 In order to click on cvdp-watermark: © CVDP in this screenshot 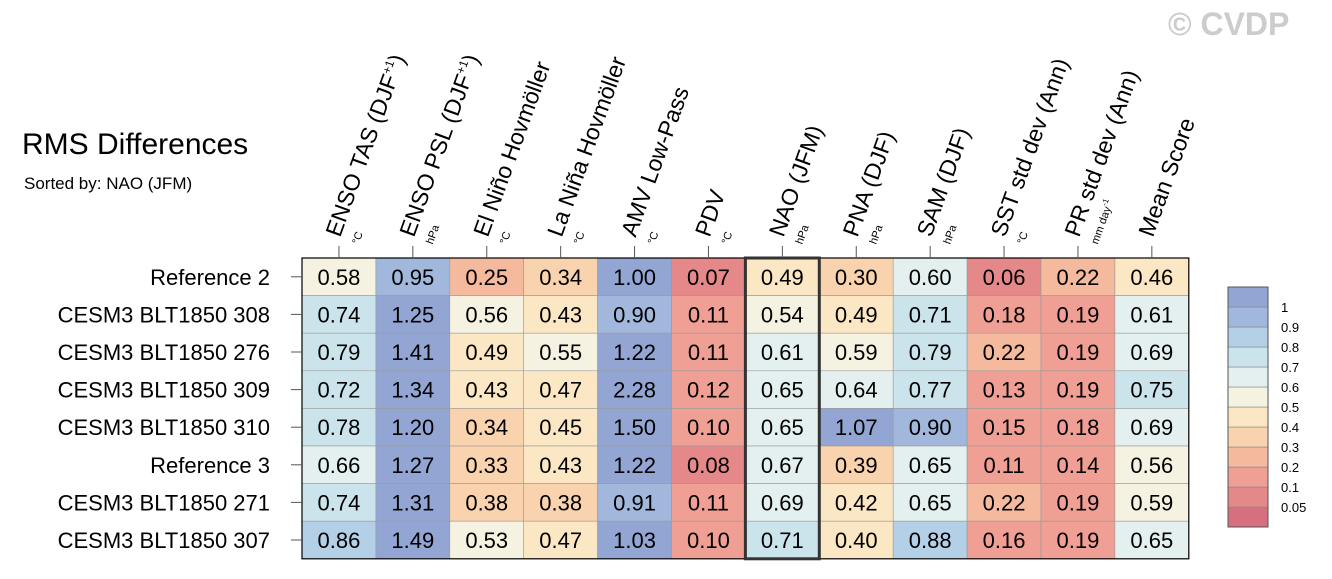, I will do `click(1229, 24)`.